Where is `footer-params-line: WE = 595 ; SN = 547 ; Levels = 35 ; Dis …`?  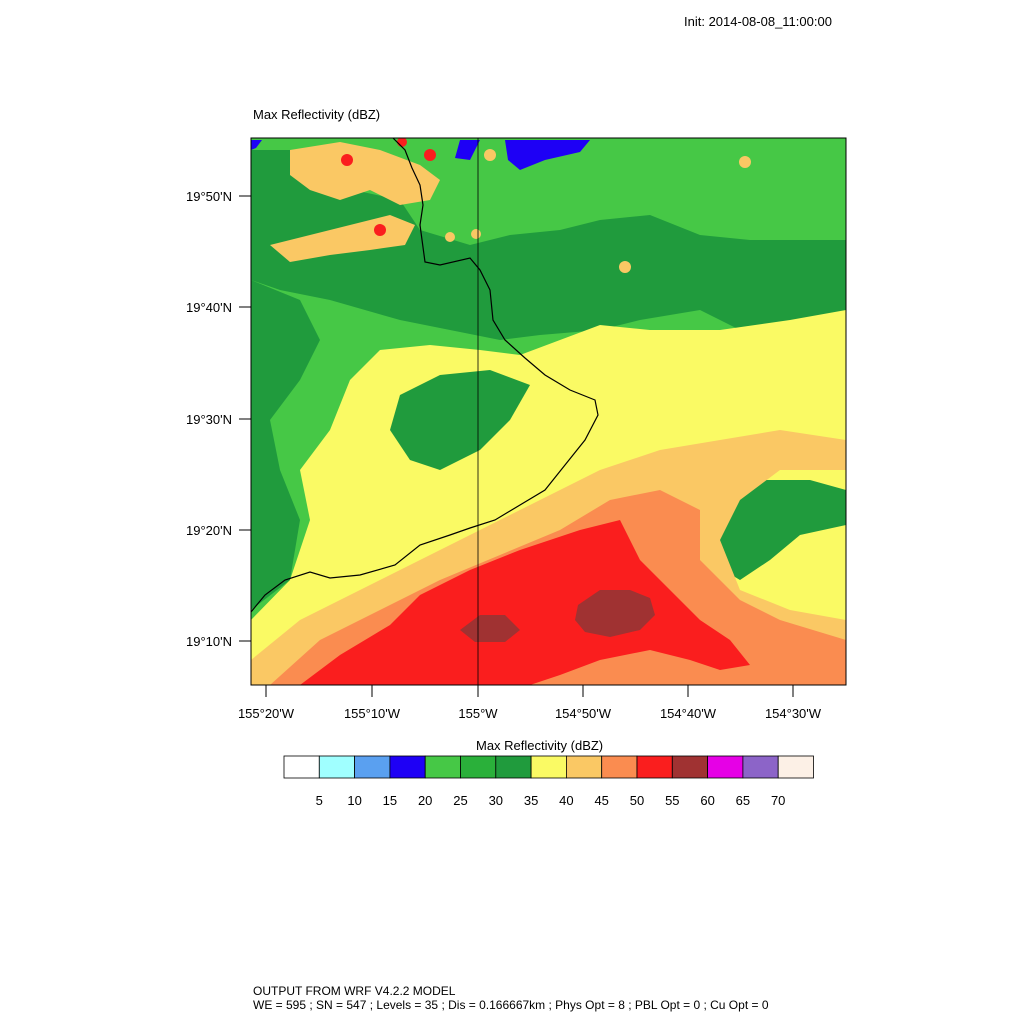
footer-params-line: WE = 595 ; SN = 547 ; Levels = 35 ; Dis … is located at coordinates (511, 1005).